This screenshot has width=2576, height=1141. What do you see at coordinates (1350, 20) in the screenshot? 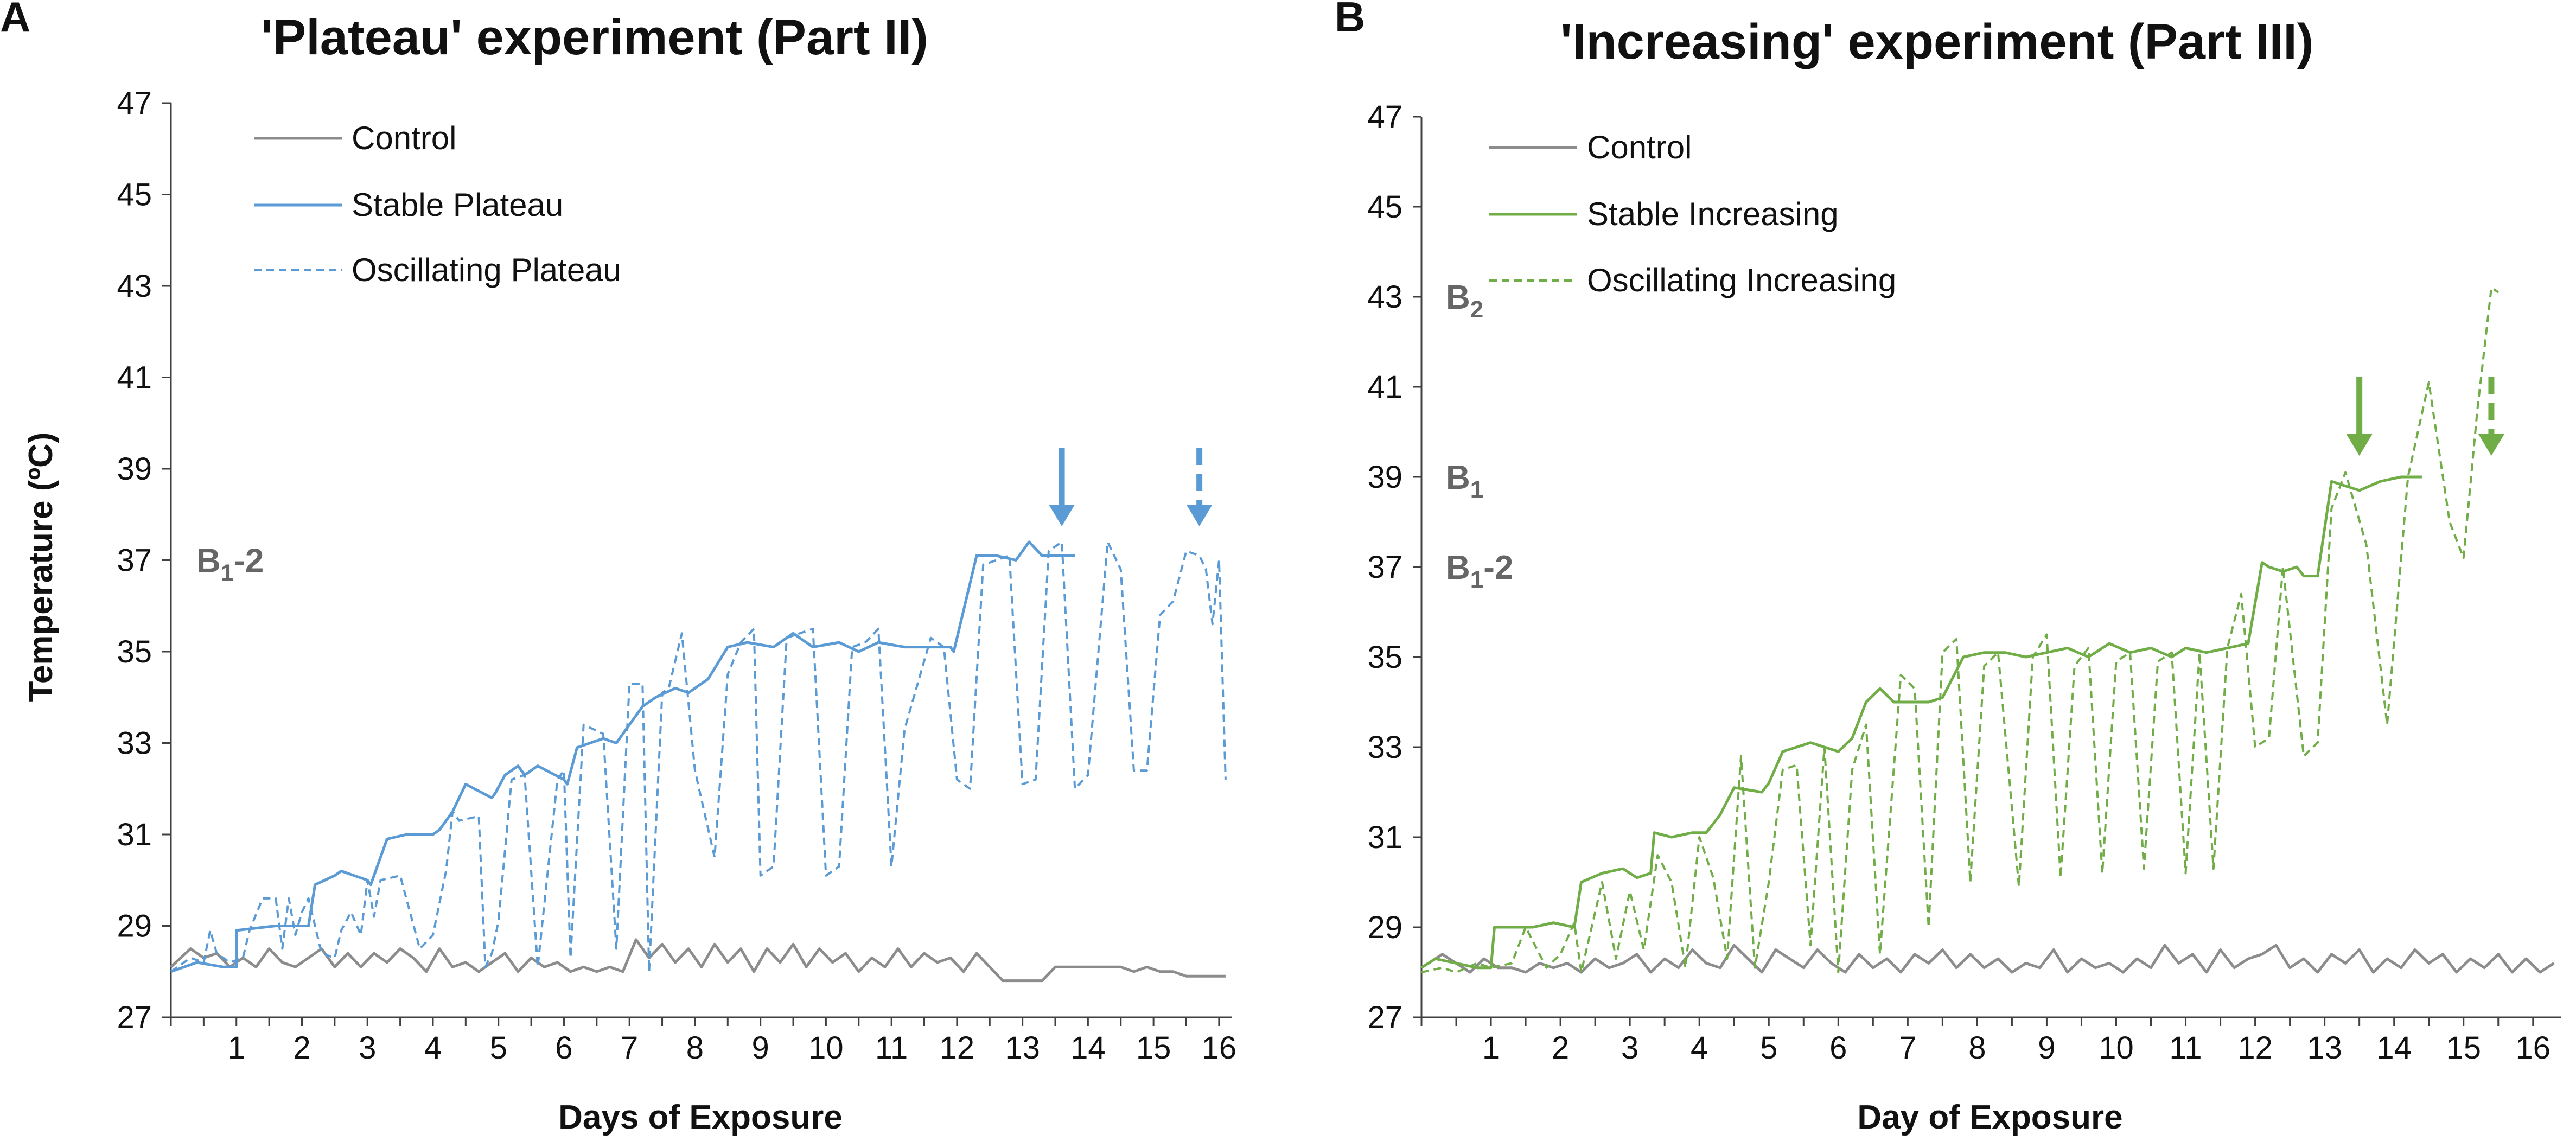
I see `panel-b-letter: B` at bounding box center [1350, 20].